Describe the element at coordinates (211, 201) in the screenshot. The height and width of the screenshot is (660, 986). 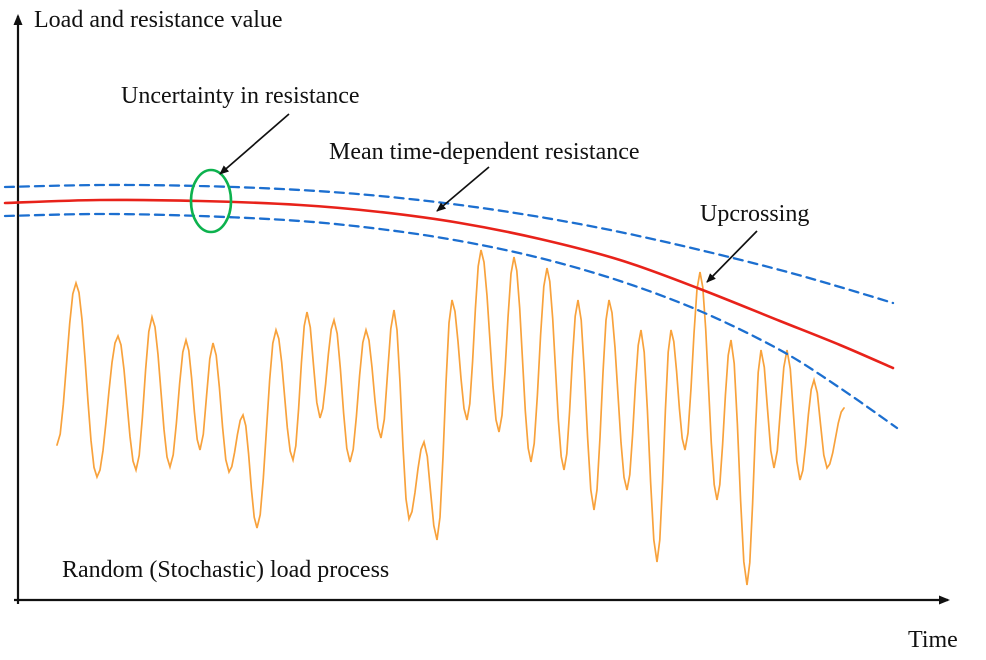
I see `uncertainty-ellipse` at that location.